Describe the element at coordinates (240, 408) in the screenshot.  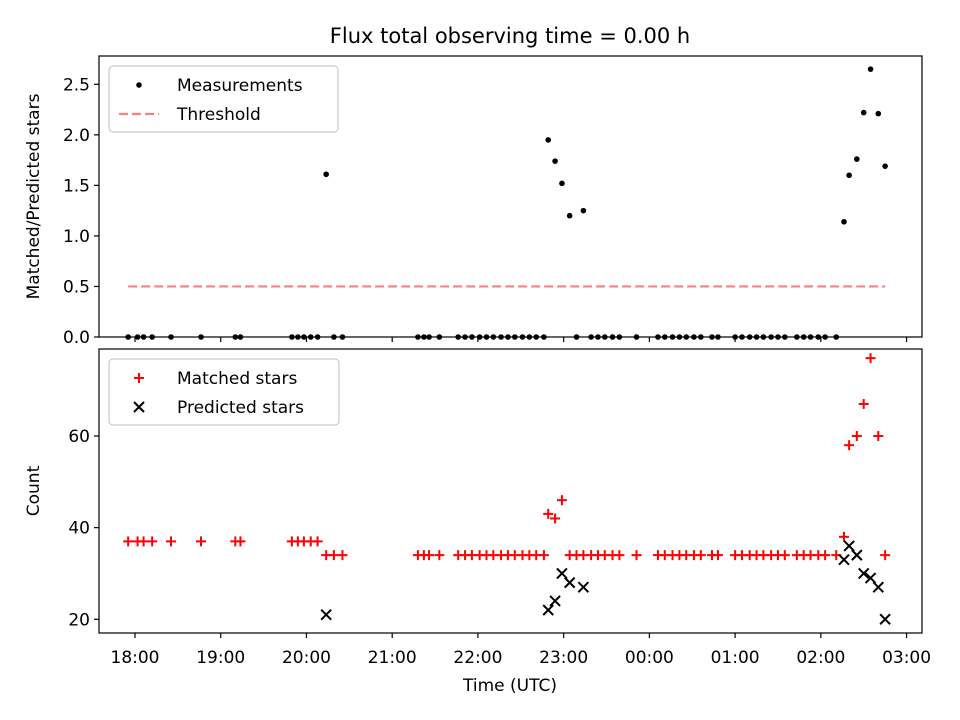
I see `legend-label: Predicted stars` at that location.